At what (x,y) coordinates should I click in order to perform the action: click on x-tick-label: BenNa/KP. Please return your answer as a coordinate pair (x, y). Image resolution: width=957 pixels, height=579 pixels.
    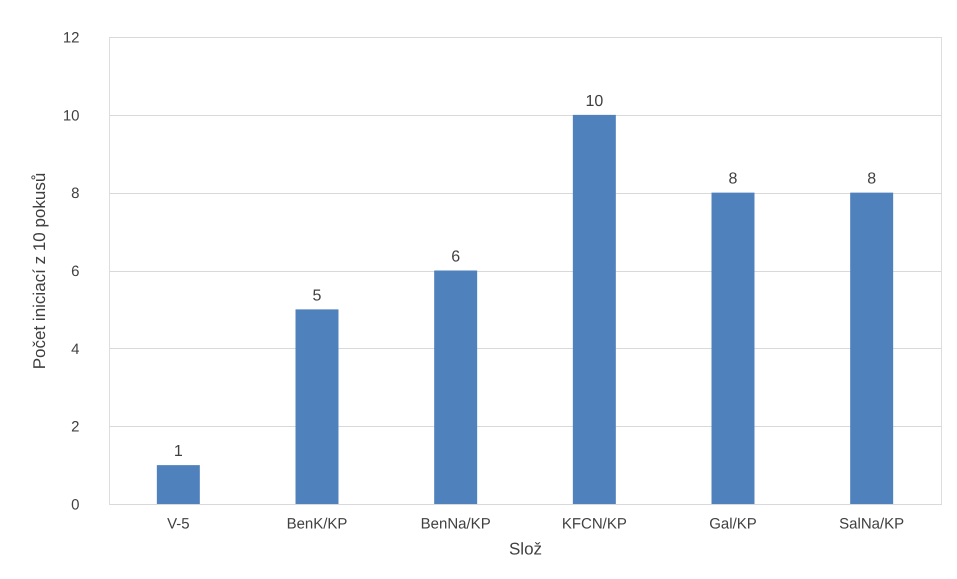
    Looking at the image, I should click on (455, 524).